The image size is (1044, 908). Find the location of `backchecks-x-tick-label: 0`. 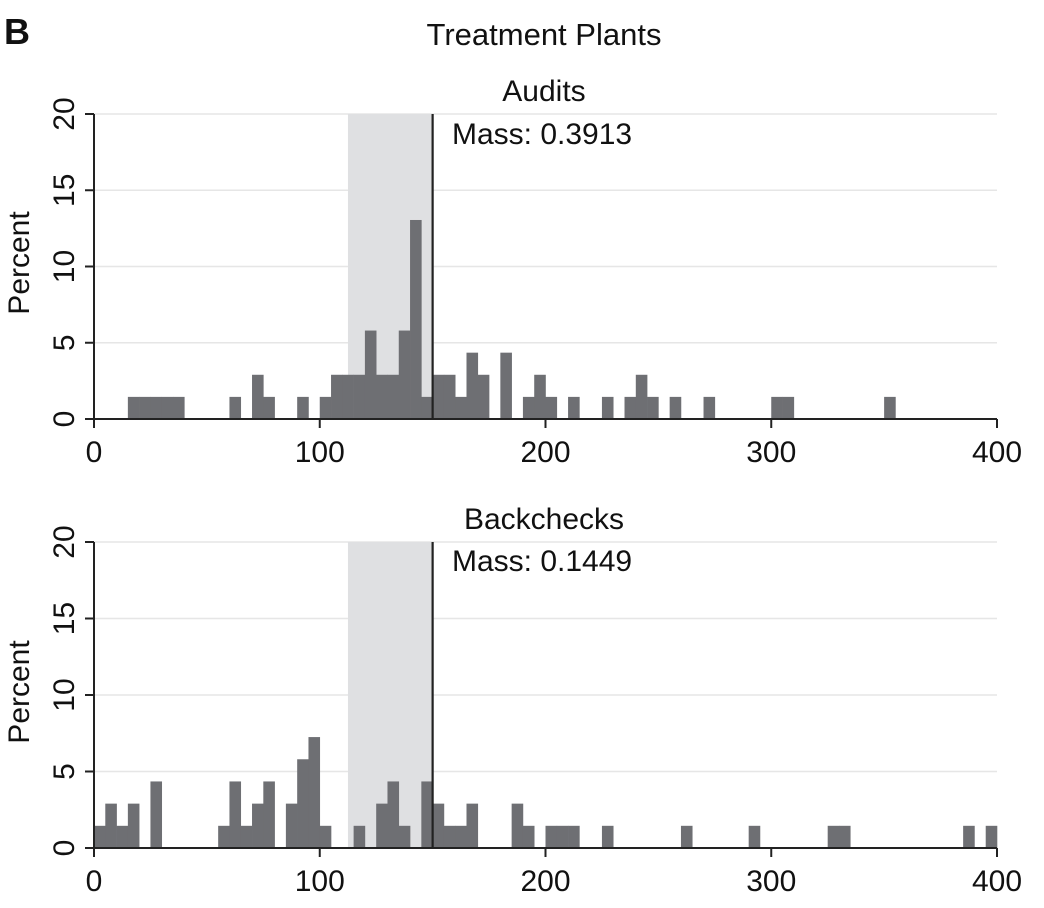

backchecks-x-tick-label: 0 is located at coordinates (94, 881).